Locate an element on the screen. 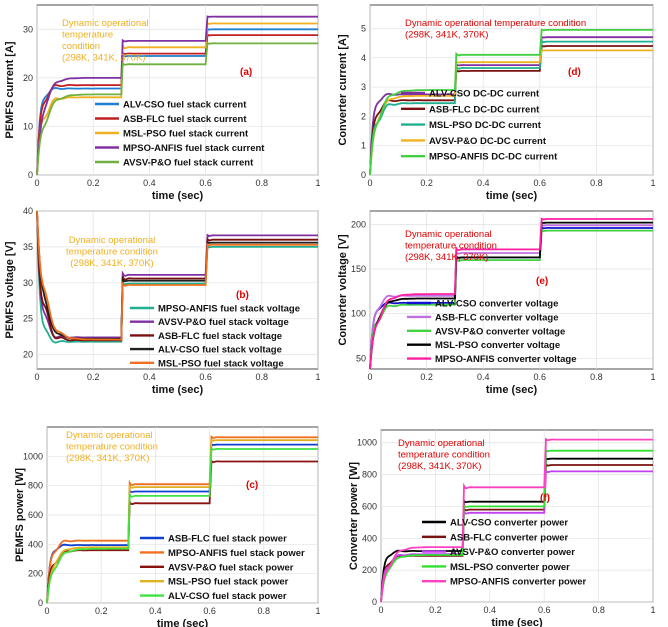 The height and width of the screenshot is (627, 668). legend-entry: AVSV-P&O fuel stack power is located at coordinates (231, 567).